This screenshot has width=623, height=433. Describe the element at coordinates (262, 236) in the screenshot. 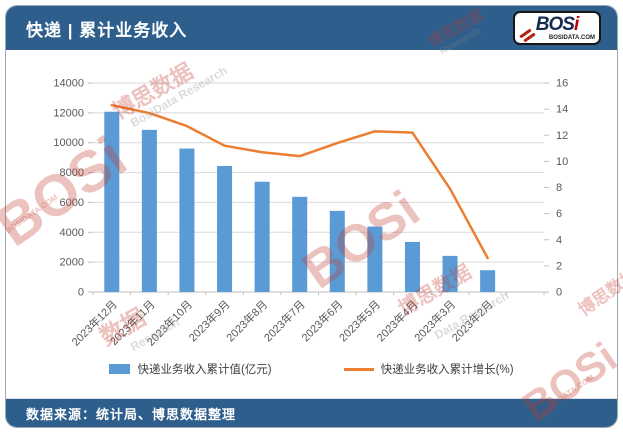

I see `bar-2023年8月` at that location.